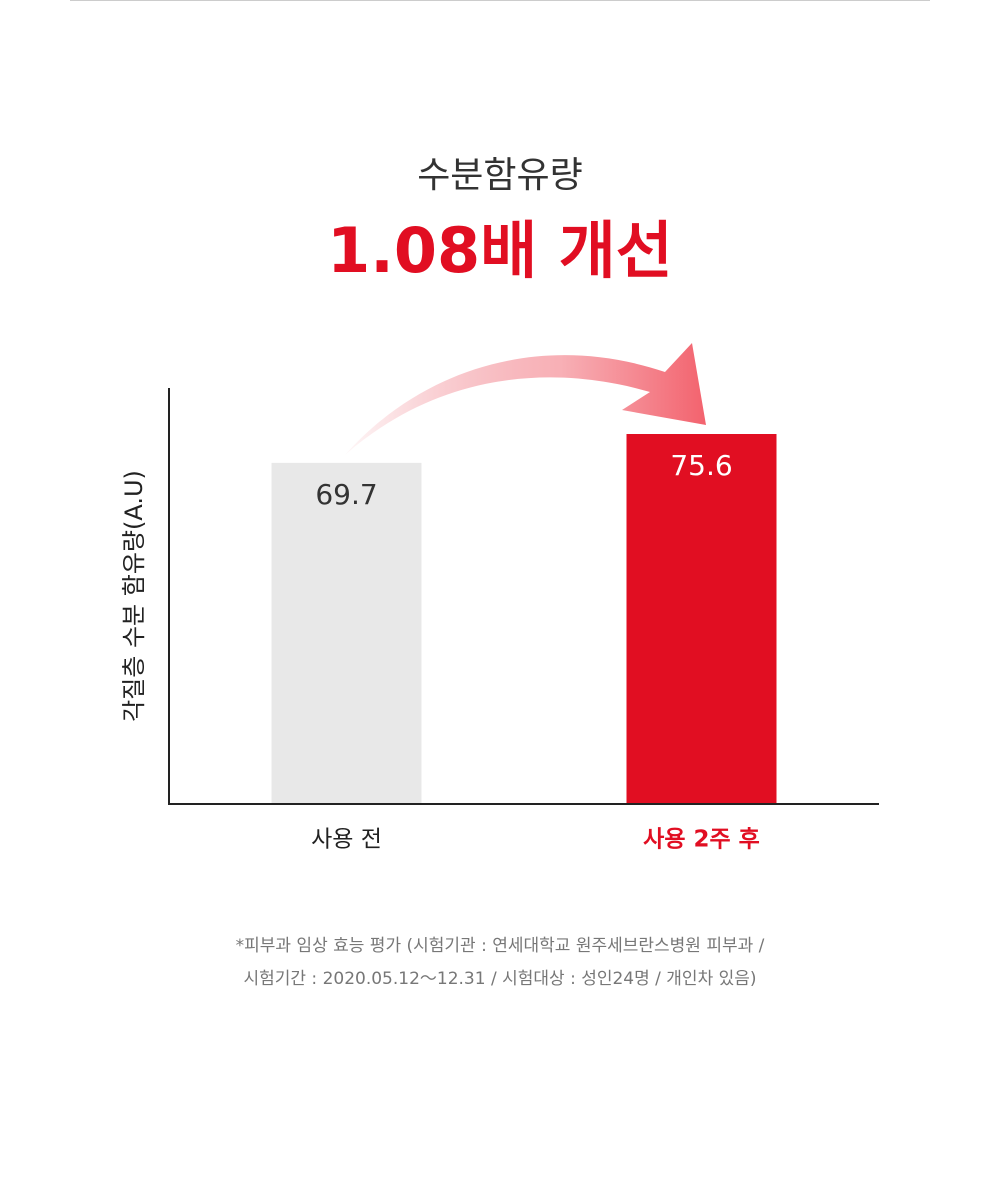 The height and width of the screenshot is (1195, 1000). I want to click on y-axis-label: 각질층 수분 함유량(A.U), so click(134, 596).